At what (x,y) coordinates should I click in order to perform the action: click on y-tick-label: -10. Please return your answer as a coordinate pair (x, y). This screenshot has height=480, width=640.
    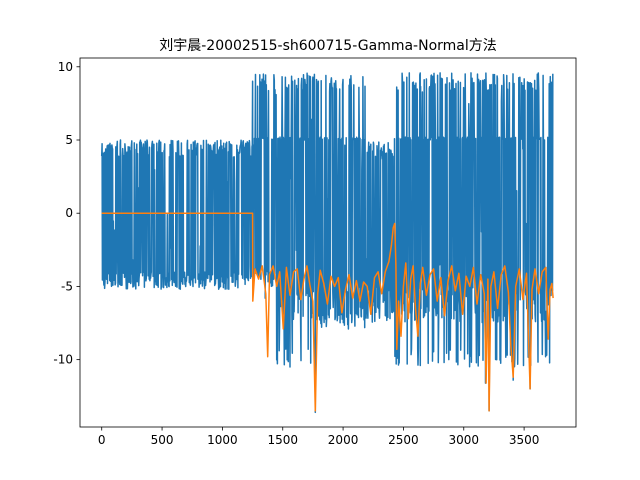
    Looking at the image, I should click on (63, 360).